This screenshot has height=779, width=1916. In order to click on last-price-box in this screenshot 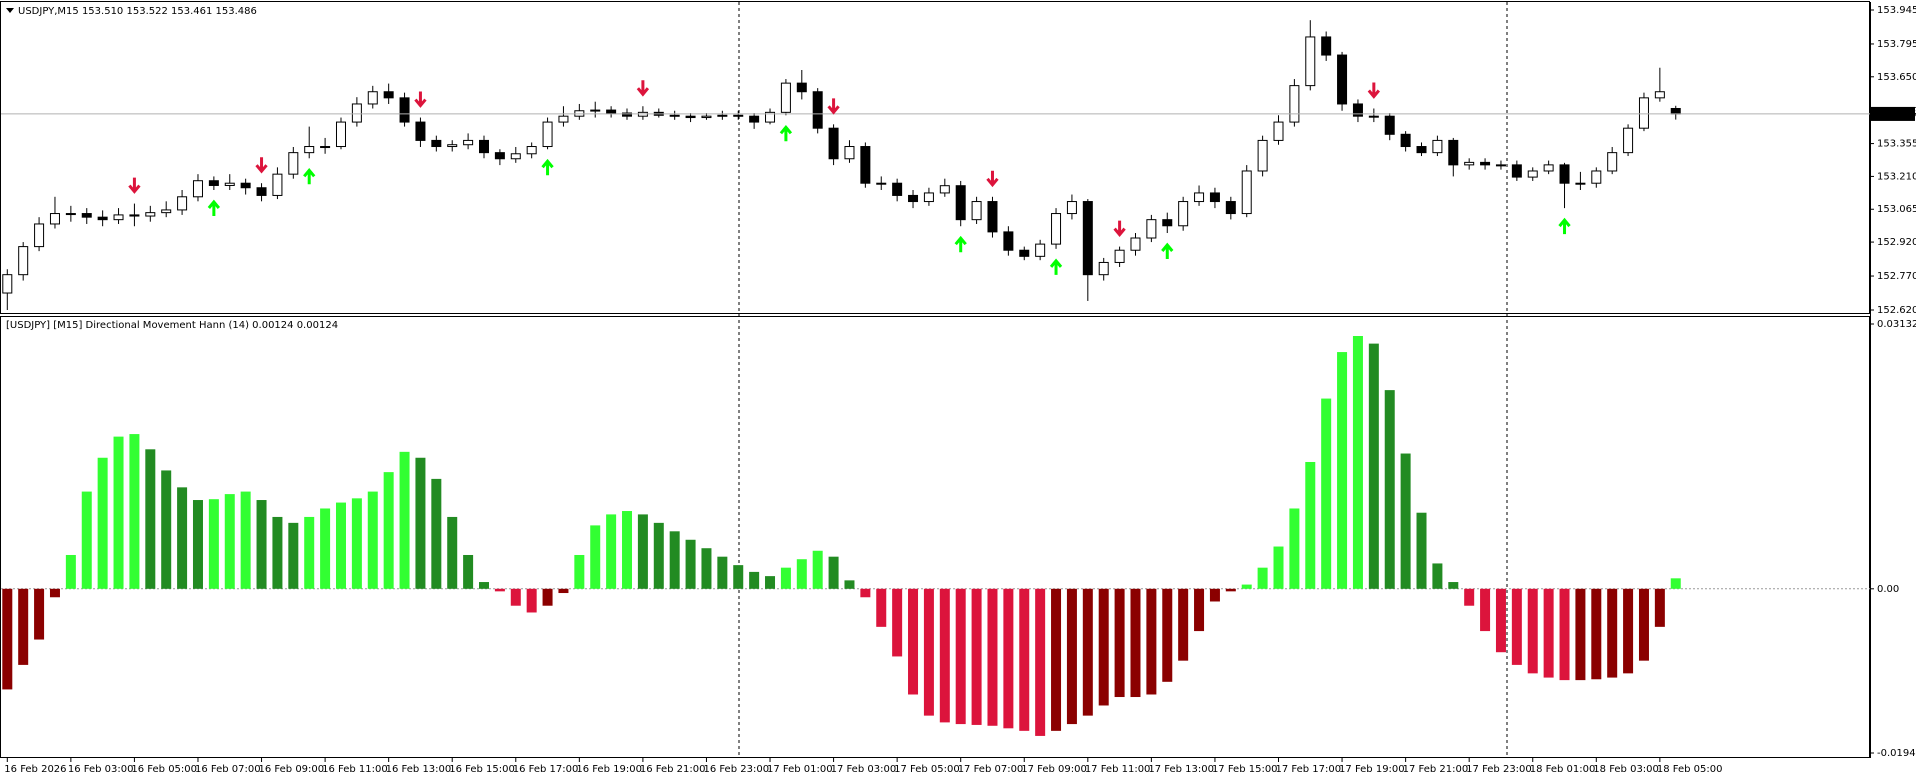, I will do `click(1893, 113)`.